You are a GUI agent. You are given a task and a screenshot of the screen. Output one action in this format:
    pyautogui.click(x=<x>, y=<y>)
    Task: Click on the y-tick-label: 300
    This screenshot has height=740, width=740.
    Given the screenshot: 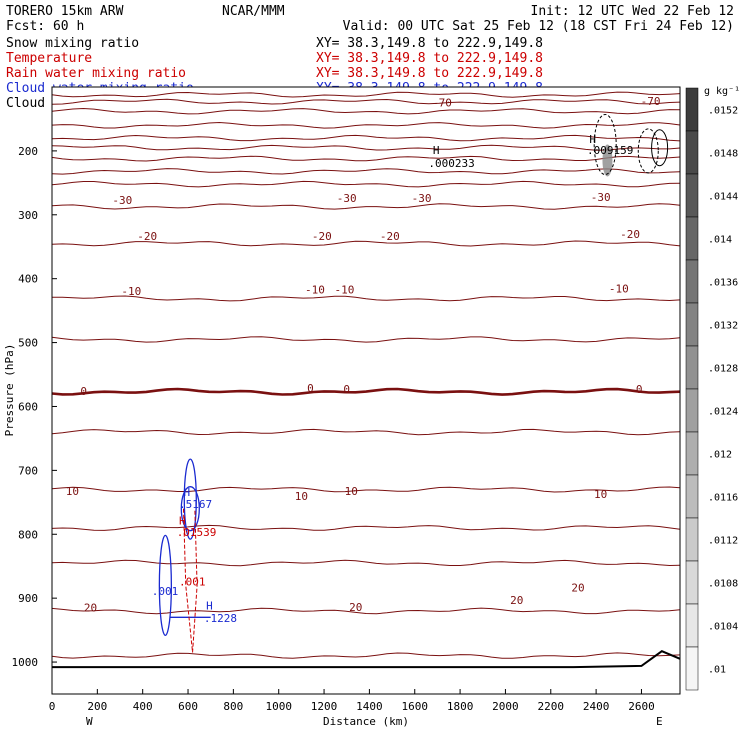 What is the action you would take?
    pyautogui.click(x=28, y=215)
    